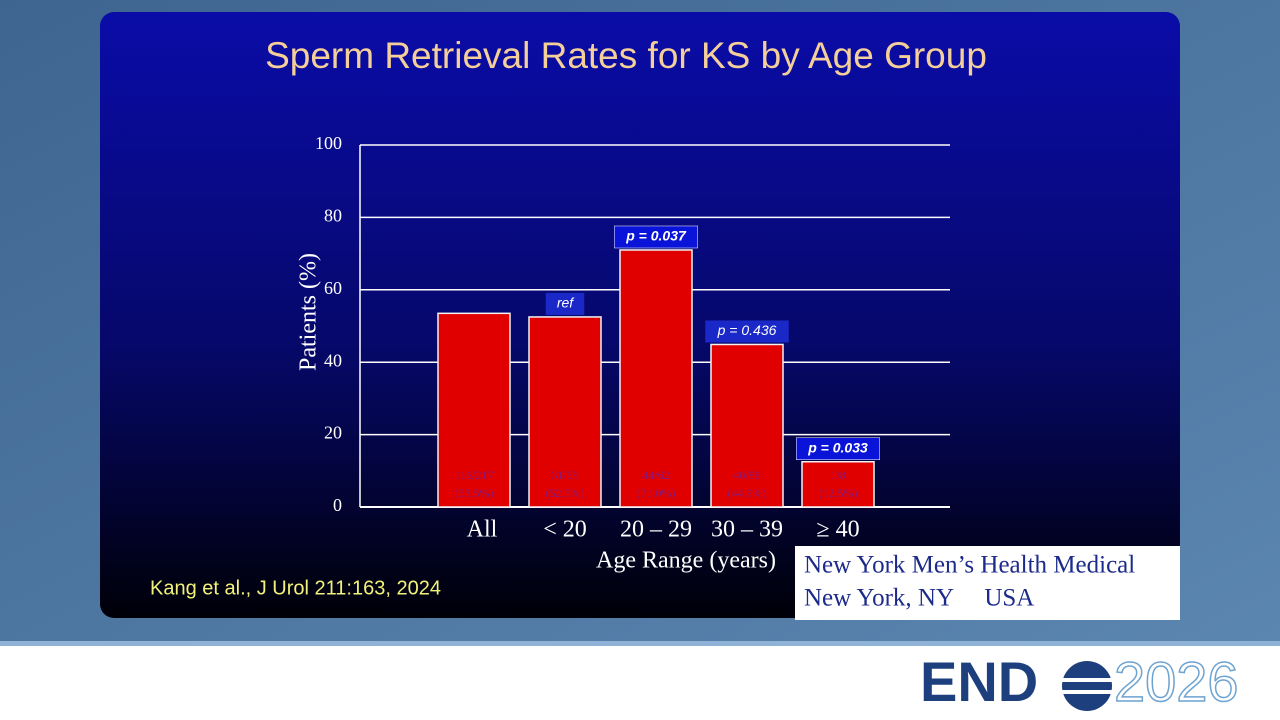 Image resolution: width=1280 pixels, height=720 pixels. Describe the element at coordinates (337, 505) in the screenshot. I see `y-tick-label: 0` at that location.